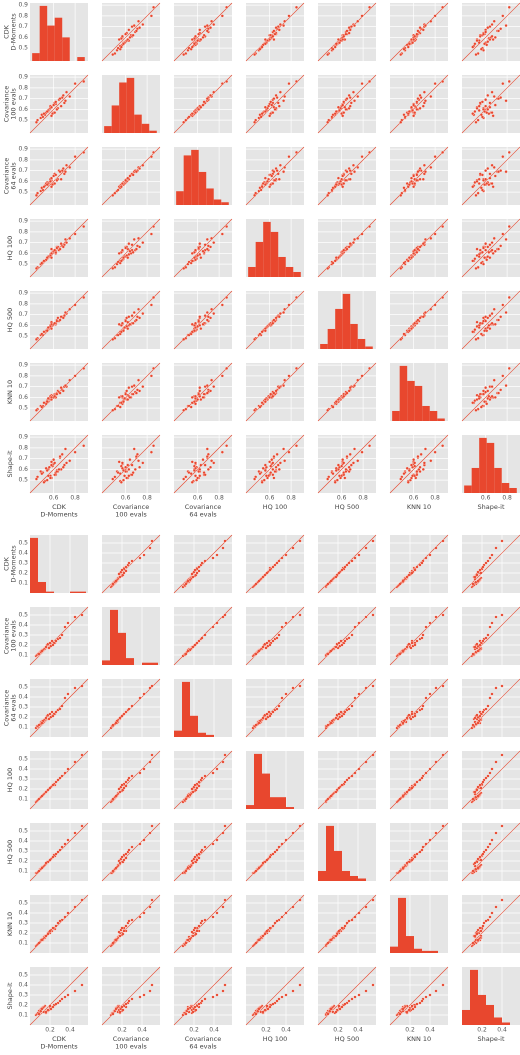 Image resolution: width=520 pixels, height=1055 pixels. I want to click on y-tick-label: 0.3, so click(23, 923).